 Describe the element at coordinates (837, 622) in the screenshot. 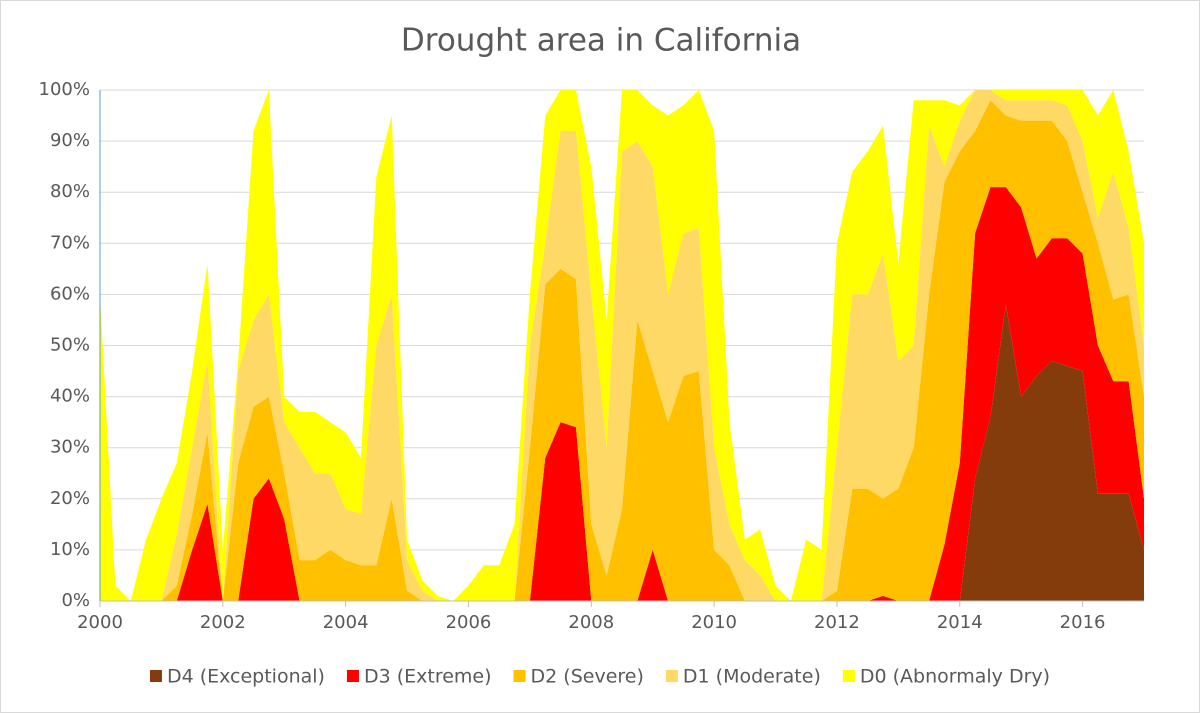

I see `x-tick-label: 2012` at that location.